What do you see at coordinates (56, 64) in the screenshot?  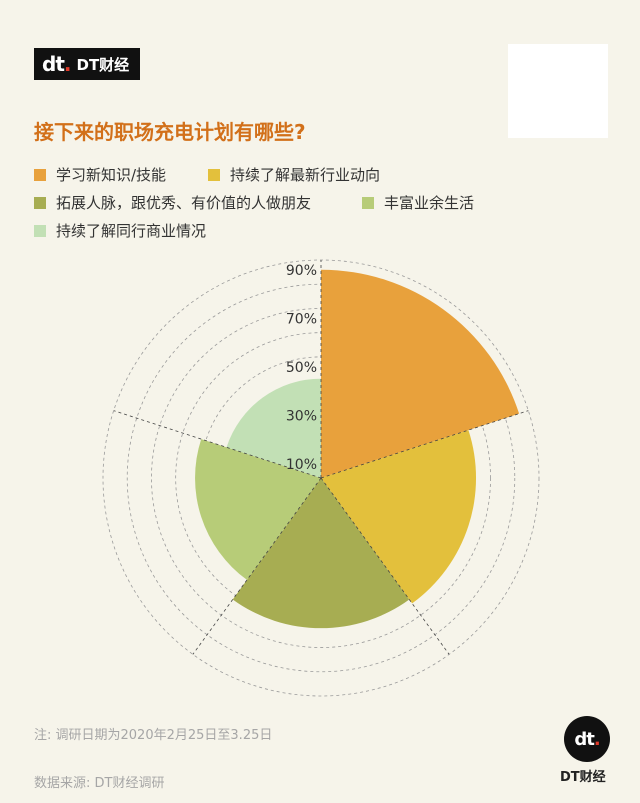 I see `logo-mark: dt.` at bounding box center [56, 64].